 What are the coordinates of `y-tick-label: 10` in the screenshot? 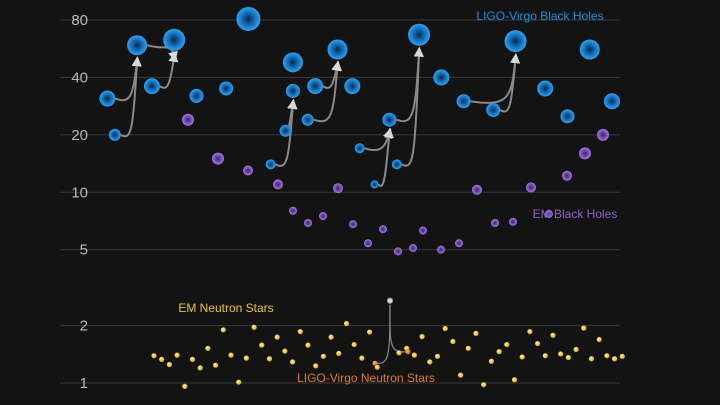 It's located at (79, 192).